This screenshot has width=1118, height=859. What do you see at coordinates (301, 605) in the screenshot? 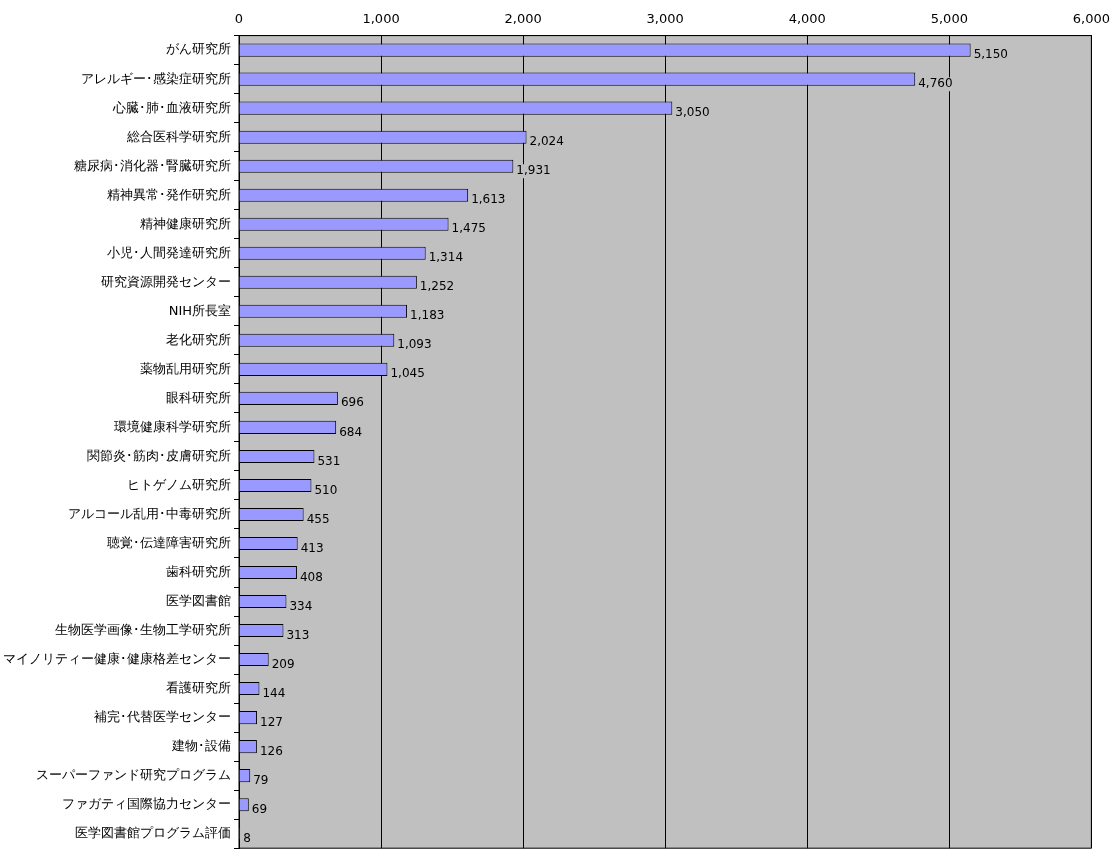
I see `data-label: 334` at bounding box center [301, 605].